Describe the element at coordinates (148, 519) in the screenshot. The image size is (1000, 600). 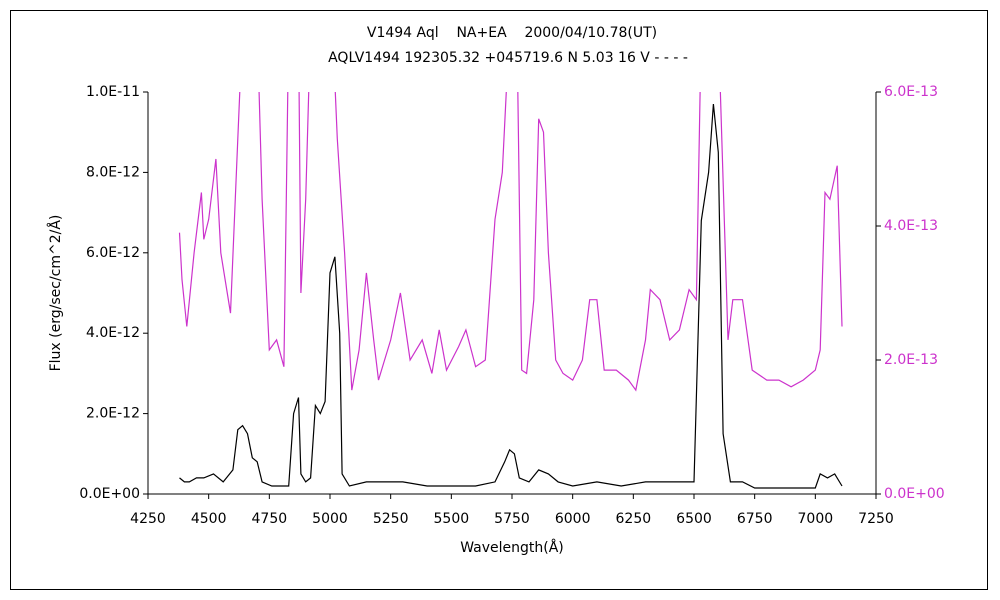
I see `x-tick-label: 4250` at that location.